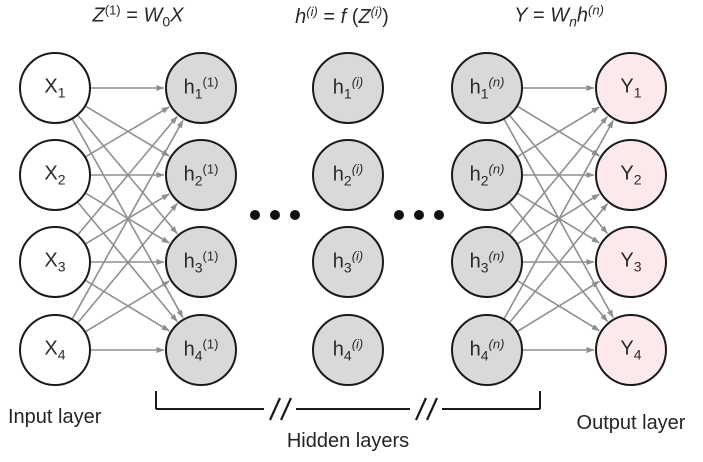 The height and width of the screenshot is (462, 703). Describe the element at coordinates (343, 17) in the screenshot. I see `text-segment: f` at that location.